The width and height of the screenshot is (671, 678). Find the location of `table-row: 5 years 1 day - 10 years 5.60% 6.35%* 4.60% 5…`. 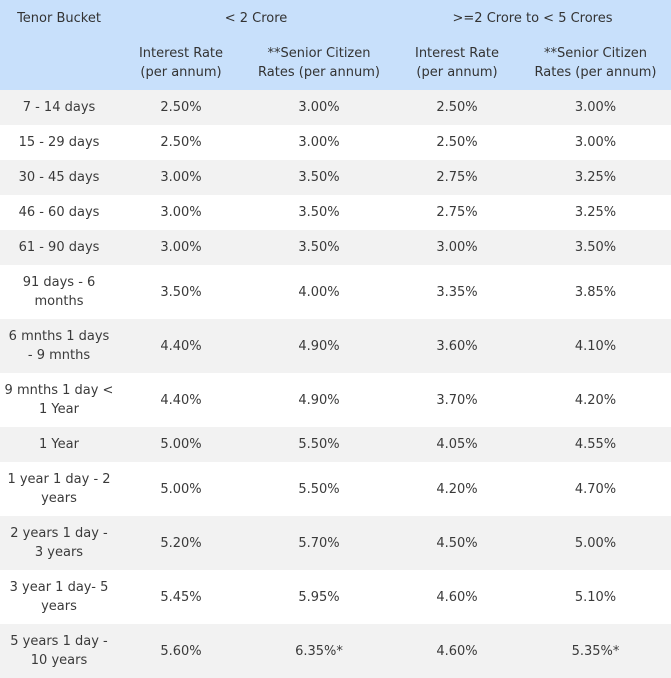

table-row: 5 years 1 day - 10 years 5.60% 6.35%* 4.60% 5… is located at coordinates (335, 651).